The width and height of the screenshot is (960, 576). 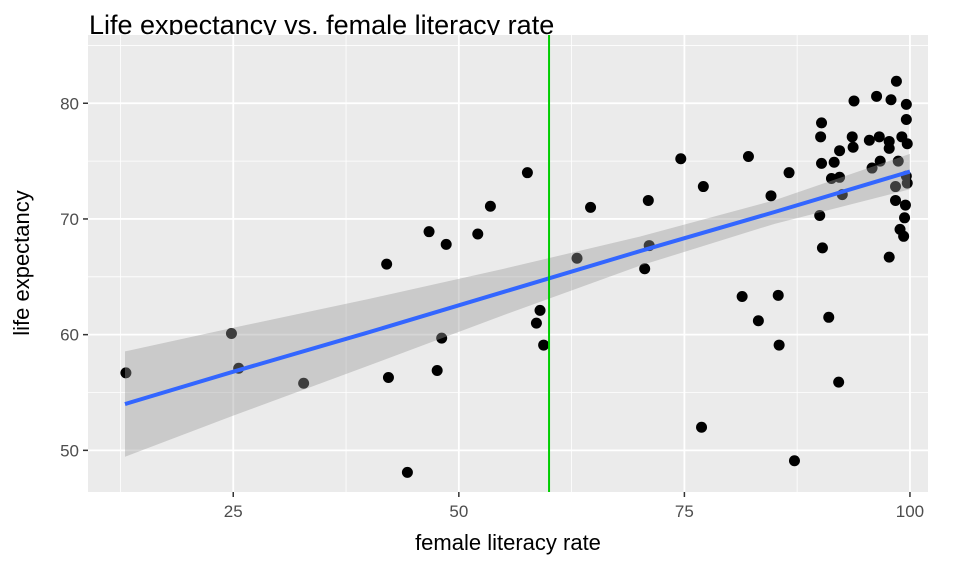 What do you see at coordinates (684, 511) in the screenshot?
I see `x-tick-label: 75` at bounding box center [684, 511].